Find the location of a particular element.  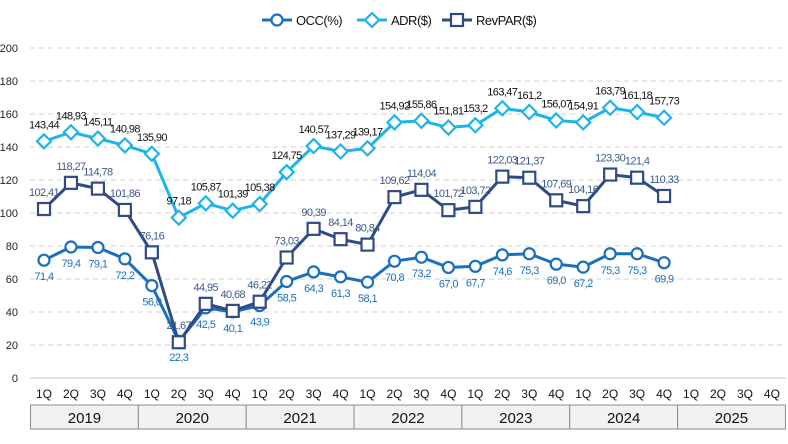

data-label-occ: 67,7 is located at coordinates (475, 283).